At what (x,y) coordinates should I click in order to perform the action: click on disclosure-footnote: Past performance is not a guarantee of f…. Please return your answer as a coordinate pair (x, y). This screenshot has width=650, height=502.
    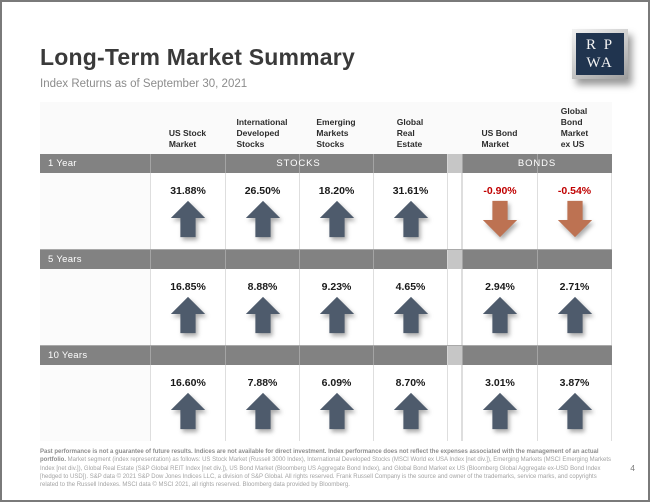
    Looking at the image, I should click on (327, 468).